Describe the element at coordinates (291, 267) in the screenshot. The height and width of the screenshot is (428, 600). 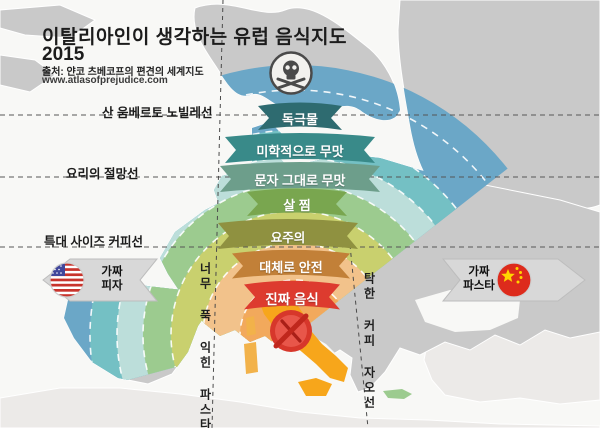
I see `zone-label-mostly-safe: 대체로 안전` at that location.